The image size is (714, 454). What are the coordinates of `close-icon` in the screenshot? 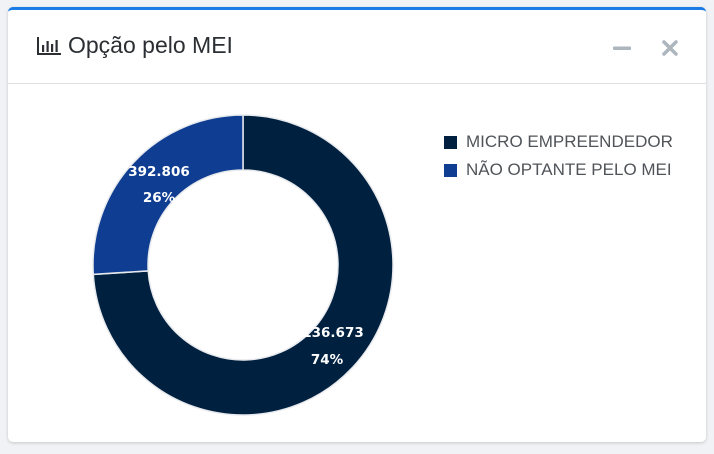 It's located at (670, 48).